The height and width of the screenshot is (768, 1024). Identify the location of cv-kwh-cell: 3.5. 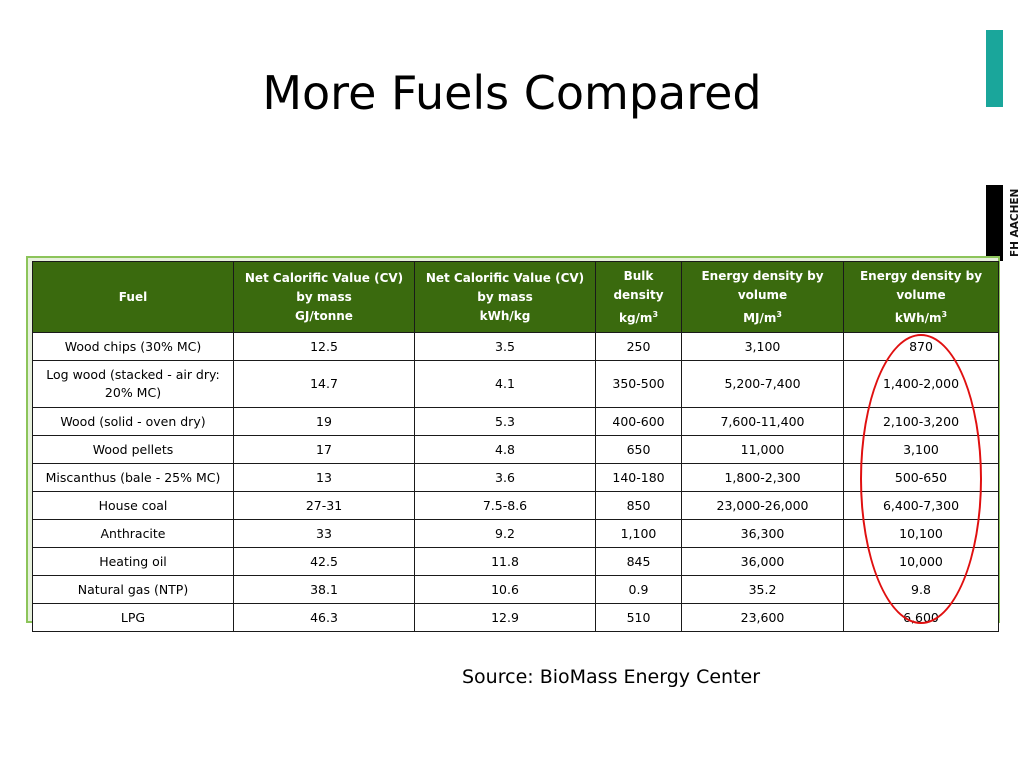
(505, 346).